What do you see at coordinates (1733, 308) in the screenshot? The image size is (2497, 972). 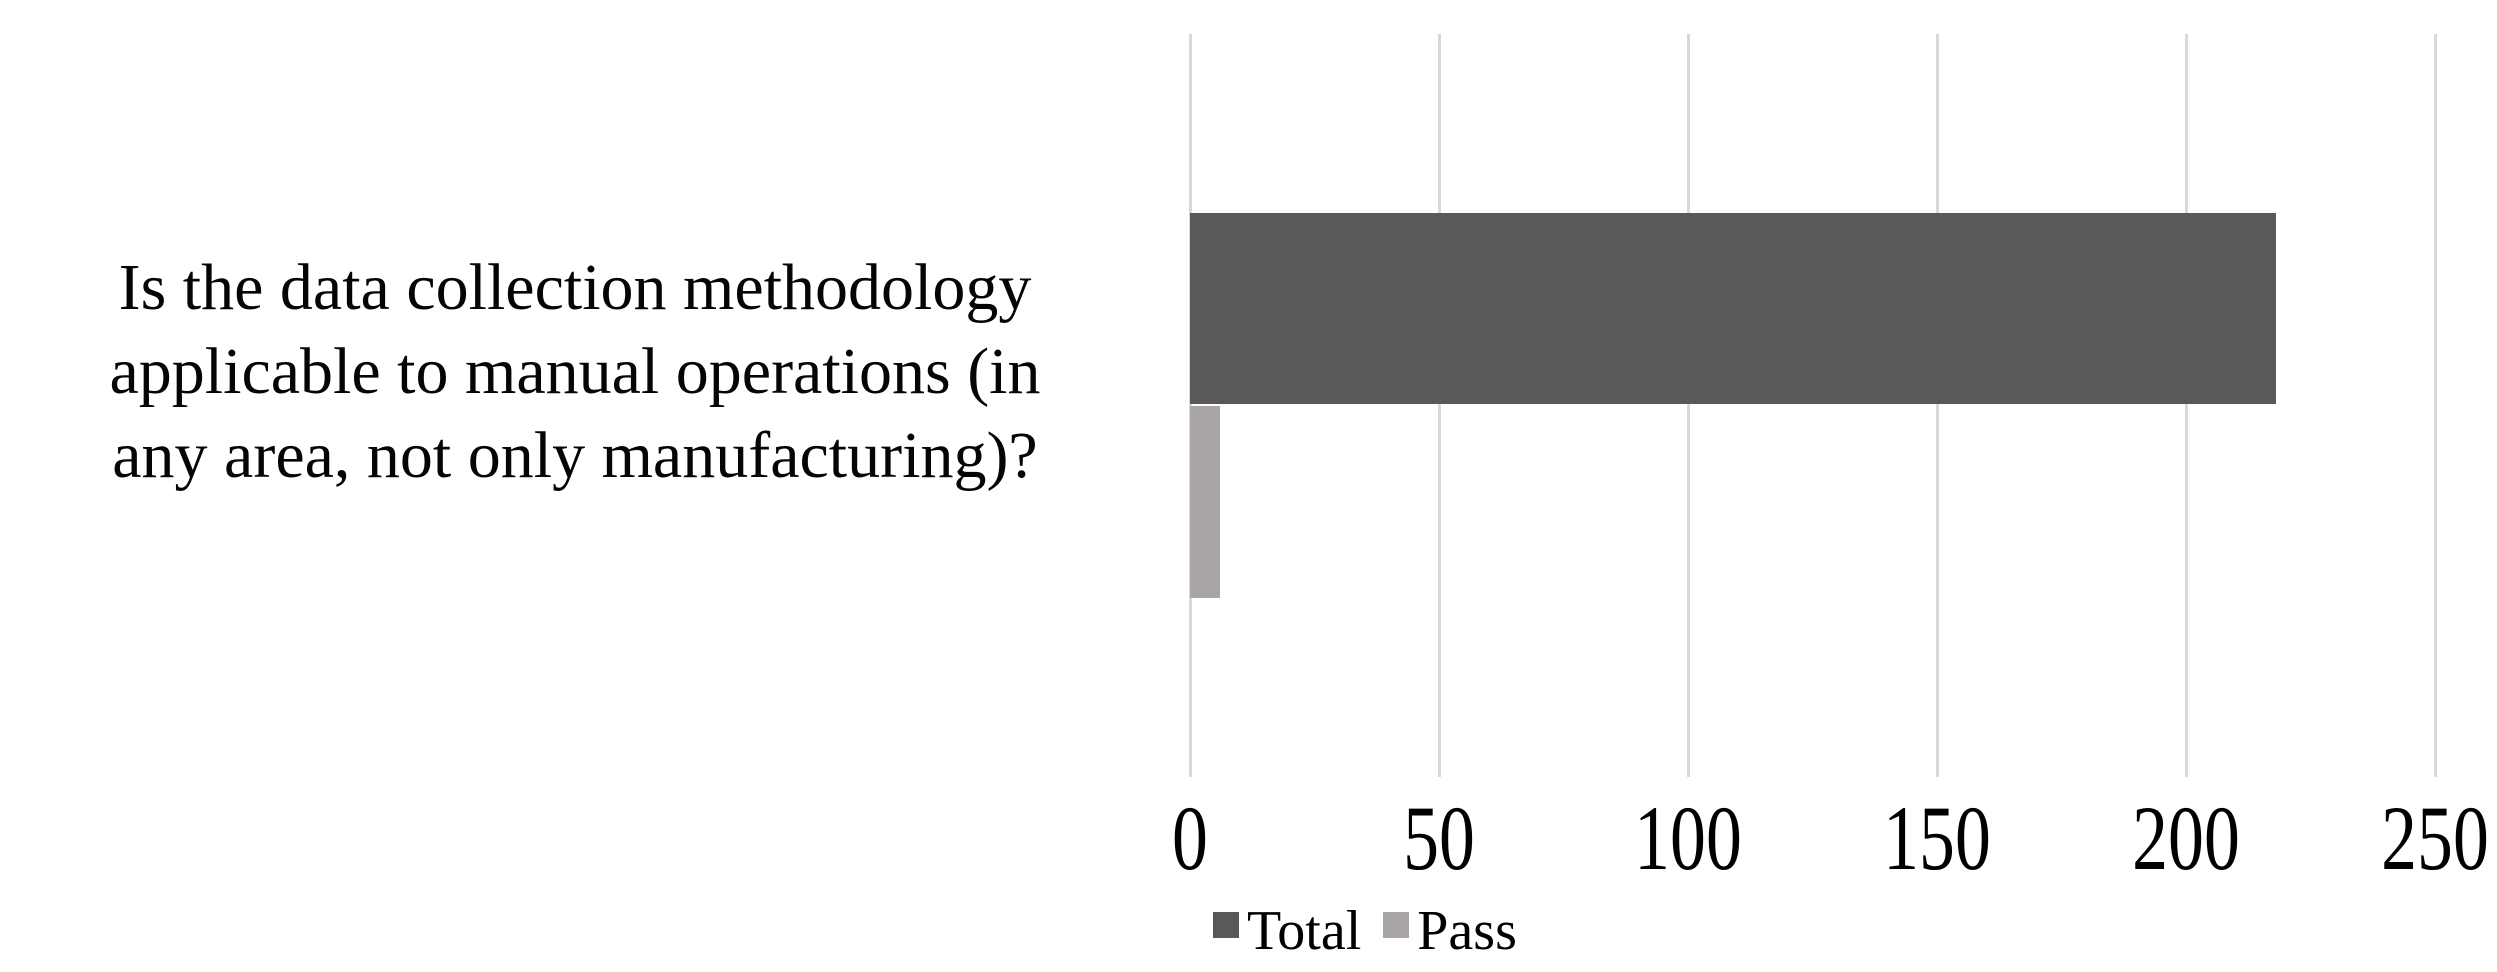 I see `bar-total` at bounding box center [1733, 308].